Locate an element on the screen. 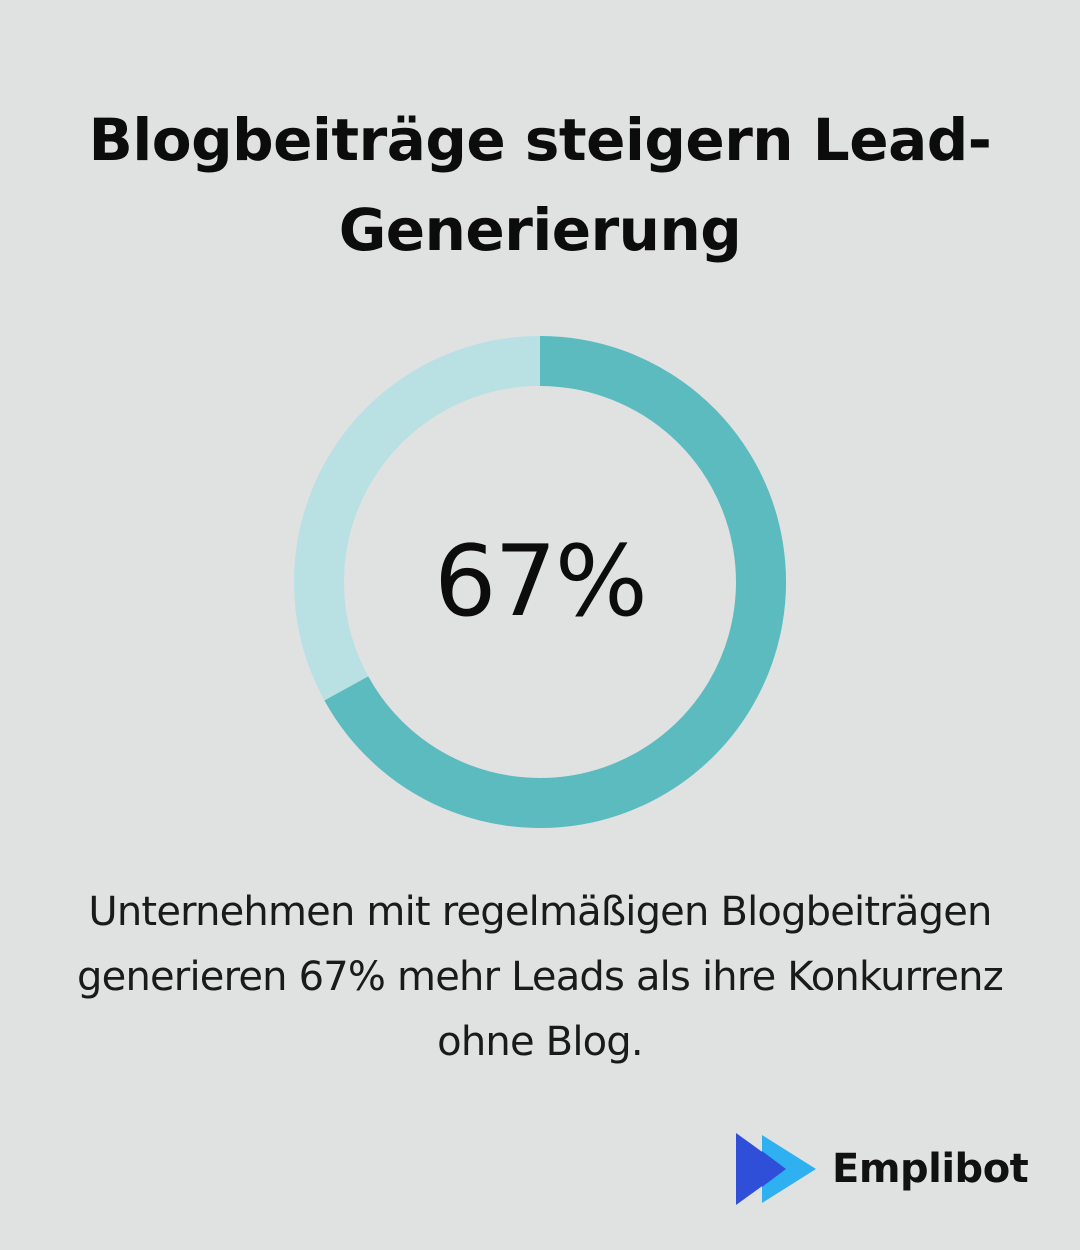  brand: Emplibot is located at coordinates (882, 1169).